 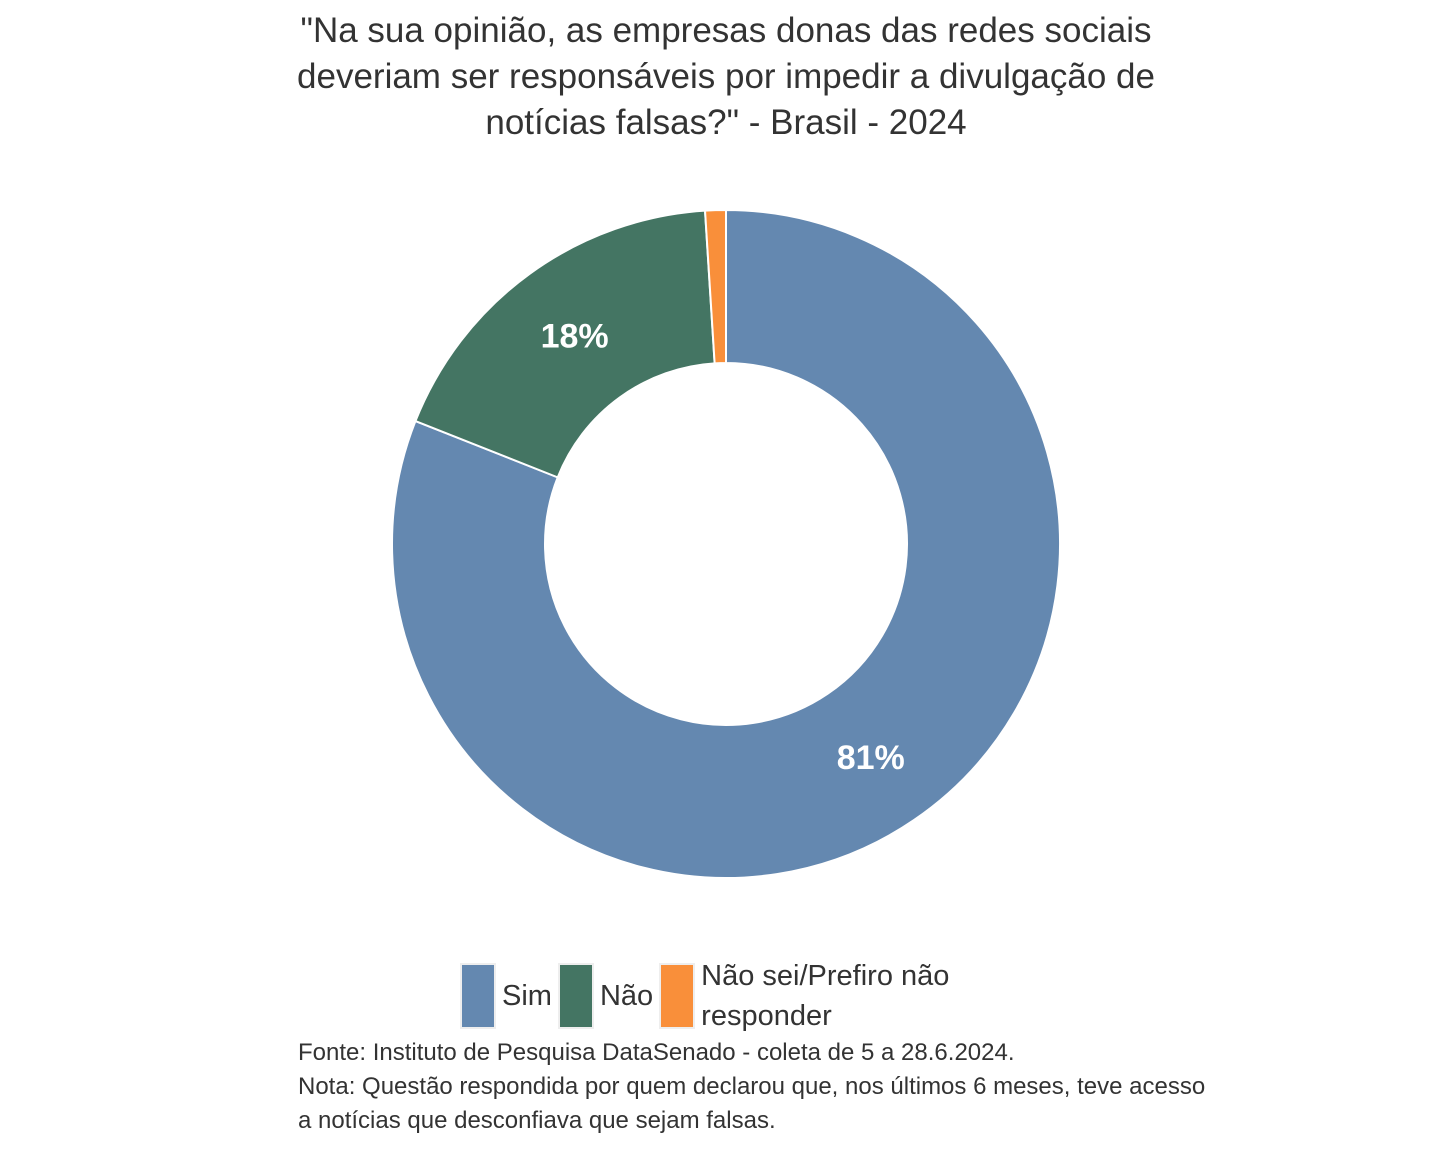 I want to click on legend-item-nao-sei: Não sei/Prefiro não responder, so click(x=804, y=996).